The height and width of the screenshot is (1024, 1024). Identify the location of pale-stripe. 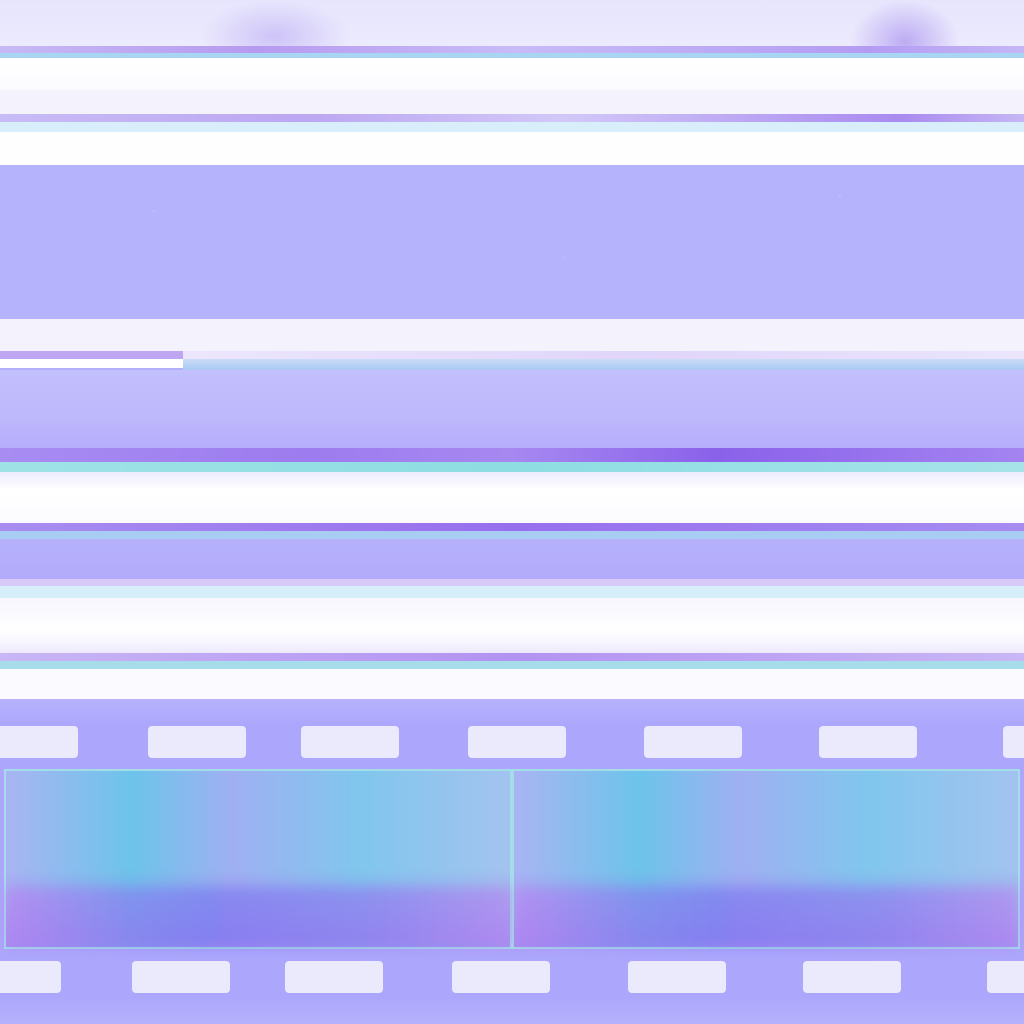
(603, 355).